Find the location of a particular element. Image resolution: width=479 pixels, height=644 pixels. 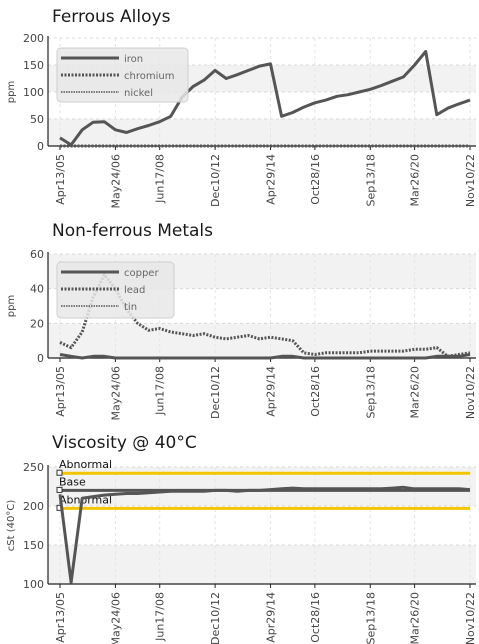

chart-title: Ferrous Alloys is located at coordinates (111, 17).